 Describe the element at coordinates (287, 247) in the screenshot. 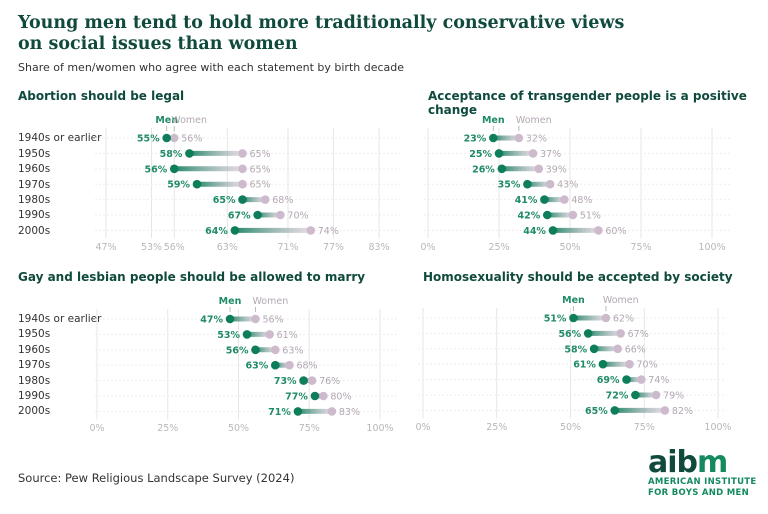

I see `x-tick-label: 71%` at that location.